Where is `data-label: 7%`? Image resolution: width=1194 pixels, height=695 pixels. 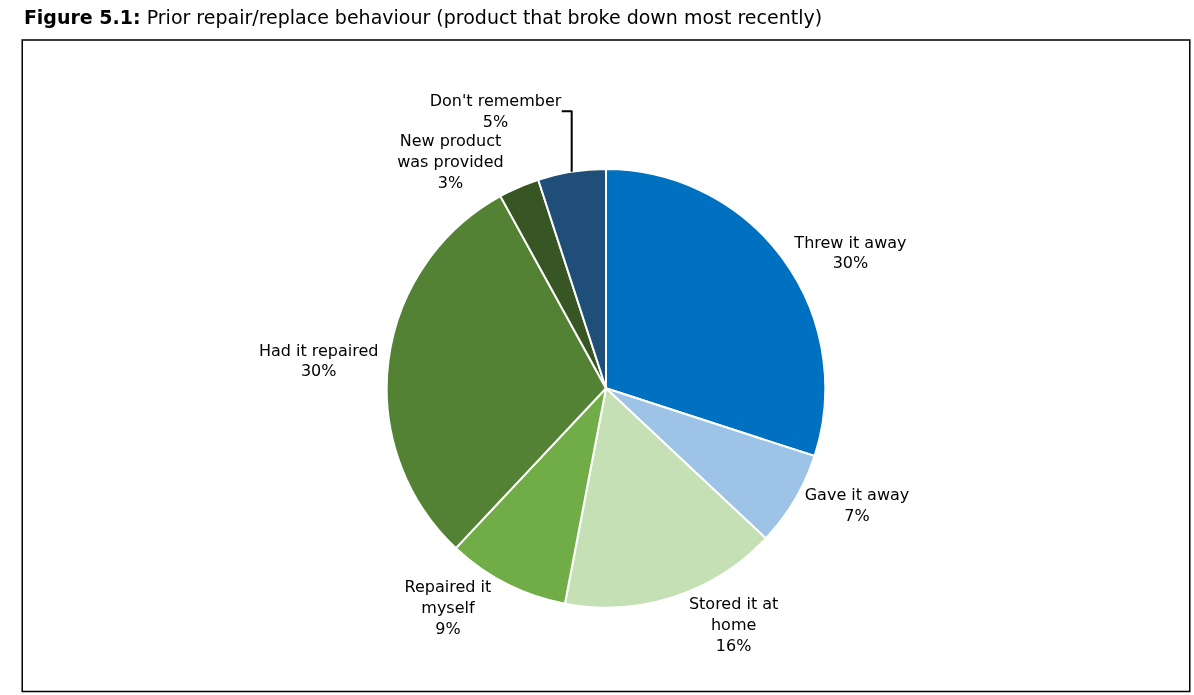 data-label: 7% is located at coordinates (857, 515).